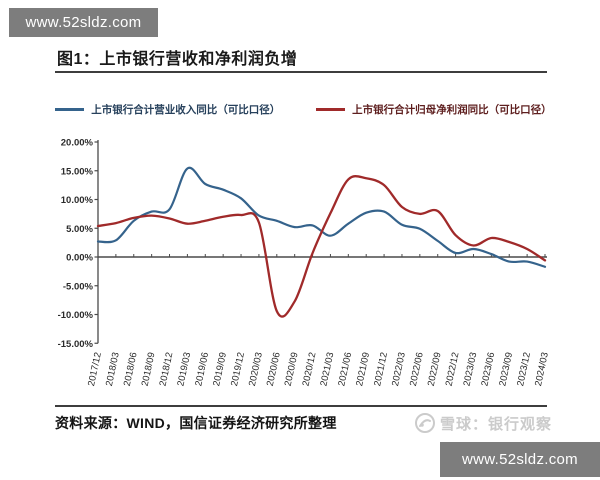 The width and height of the screenshot is (600, 480). I want to click on legend-item-profit: 上市银行合计归母净利润同比（可比口径）, so click(433, 109).